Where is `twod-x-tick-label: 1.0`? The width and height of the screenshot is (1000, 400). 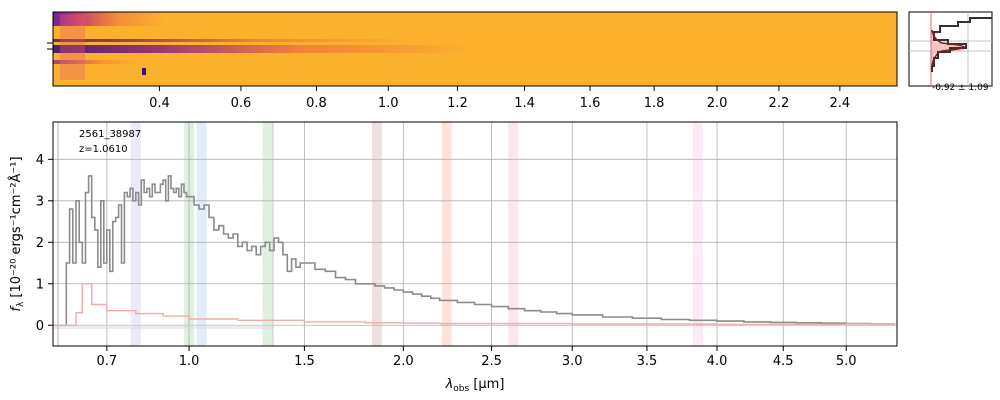 twod-x-tick-label: 1.0 is located at coordinates (388, 103).